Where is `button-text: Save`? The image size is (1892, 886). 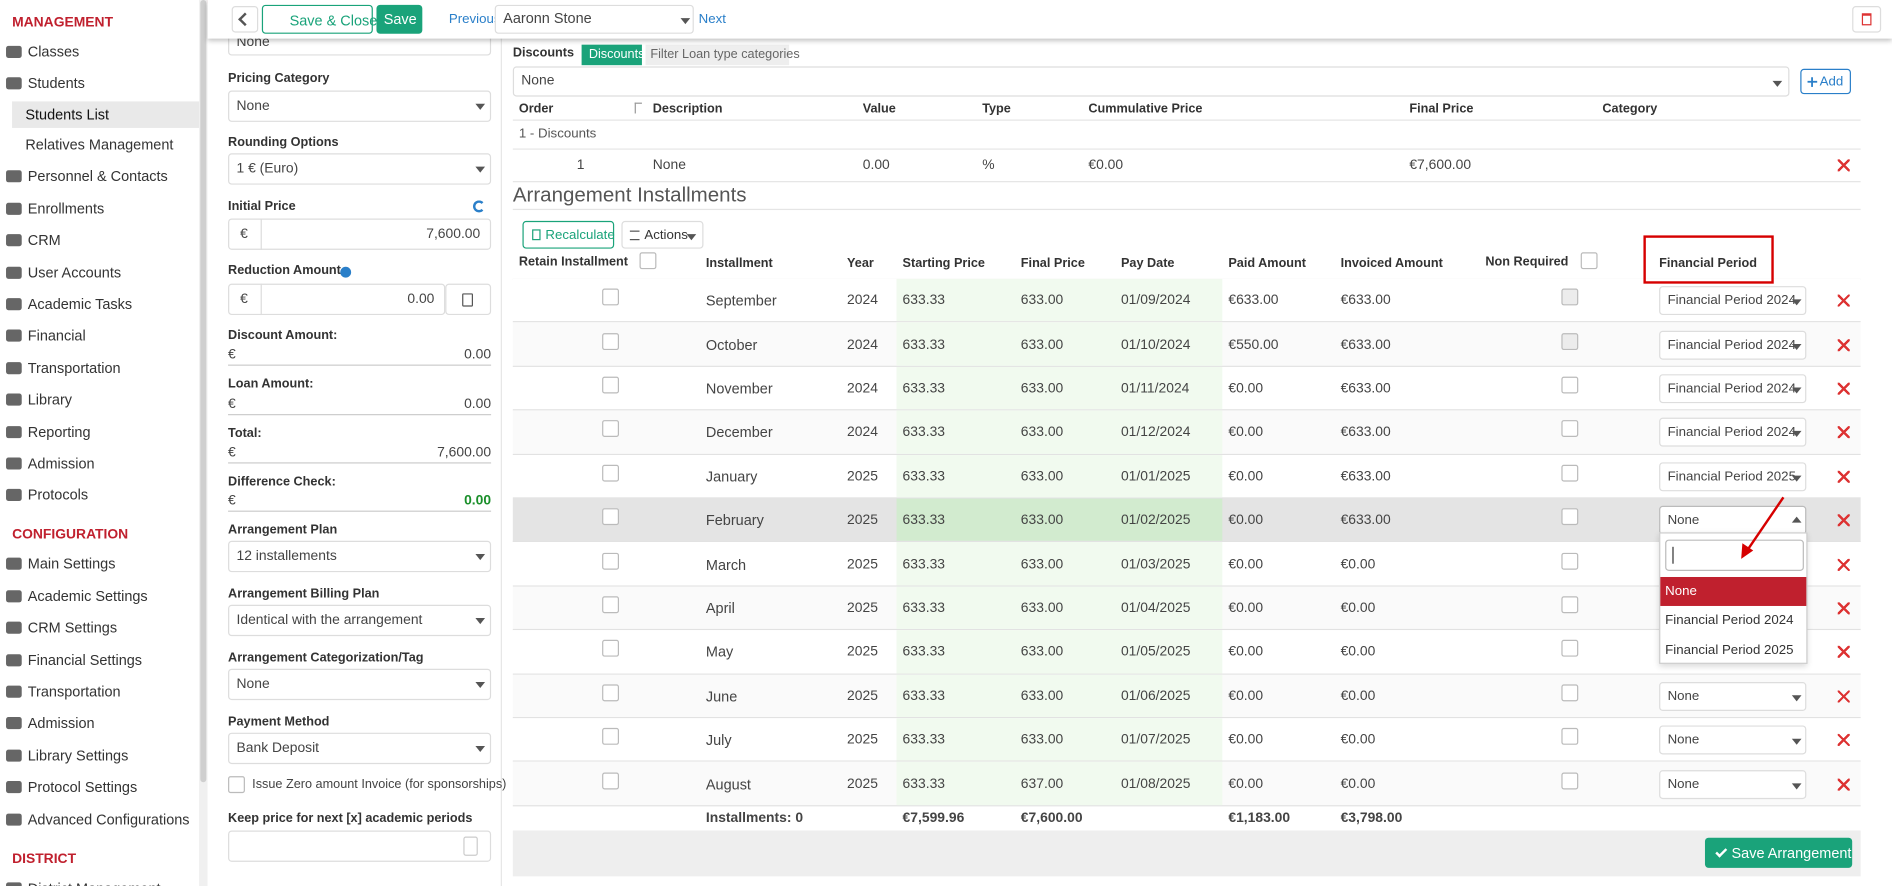 button-text: Save is located at coordinates (400, 19).